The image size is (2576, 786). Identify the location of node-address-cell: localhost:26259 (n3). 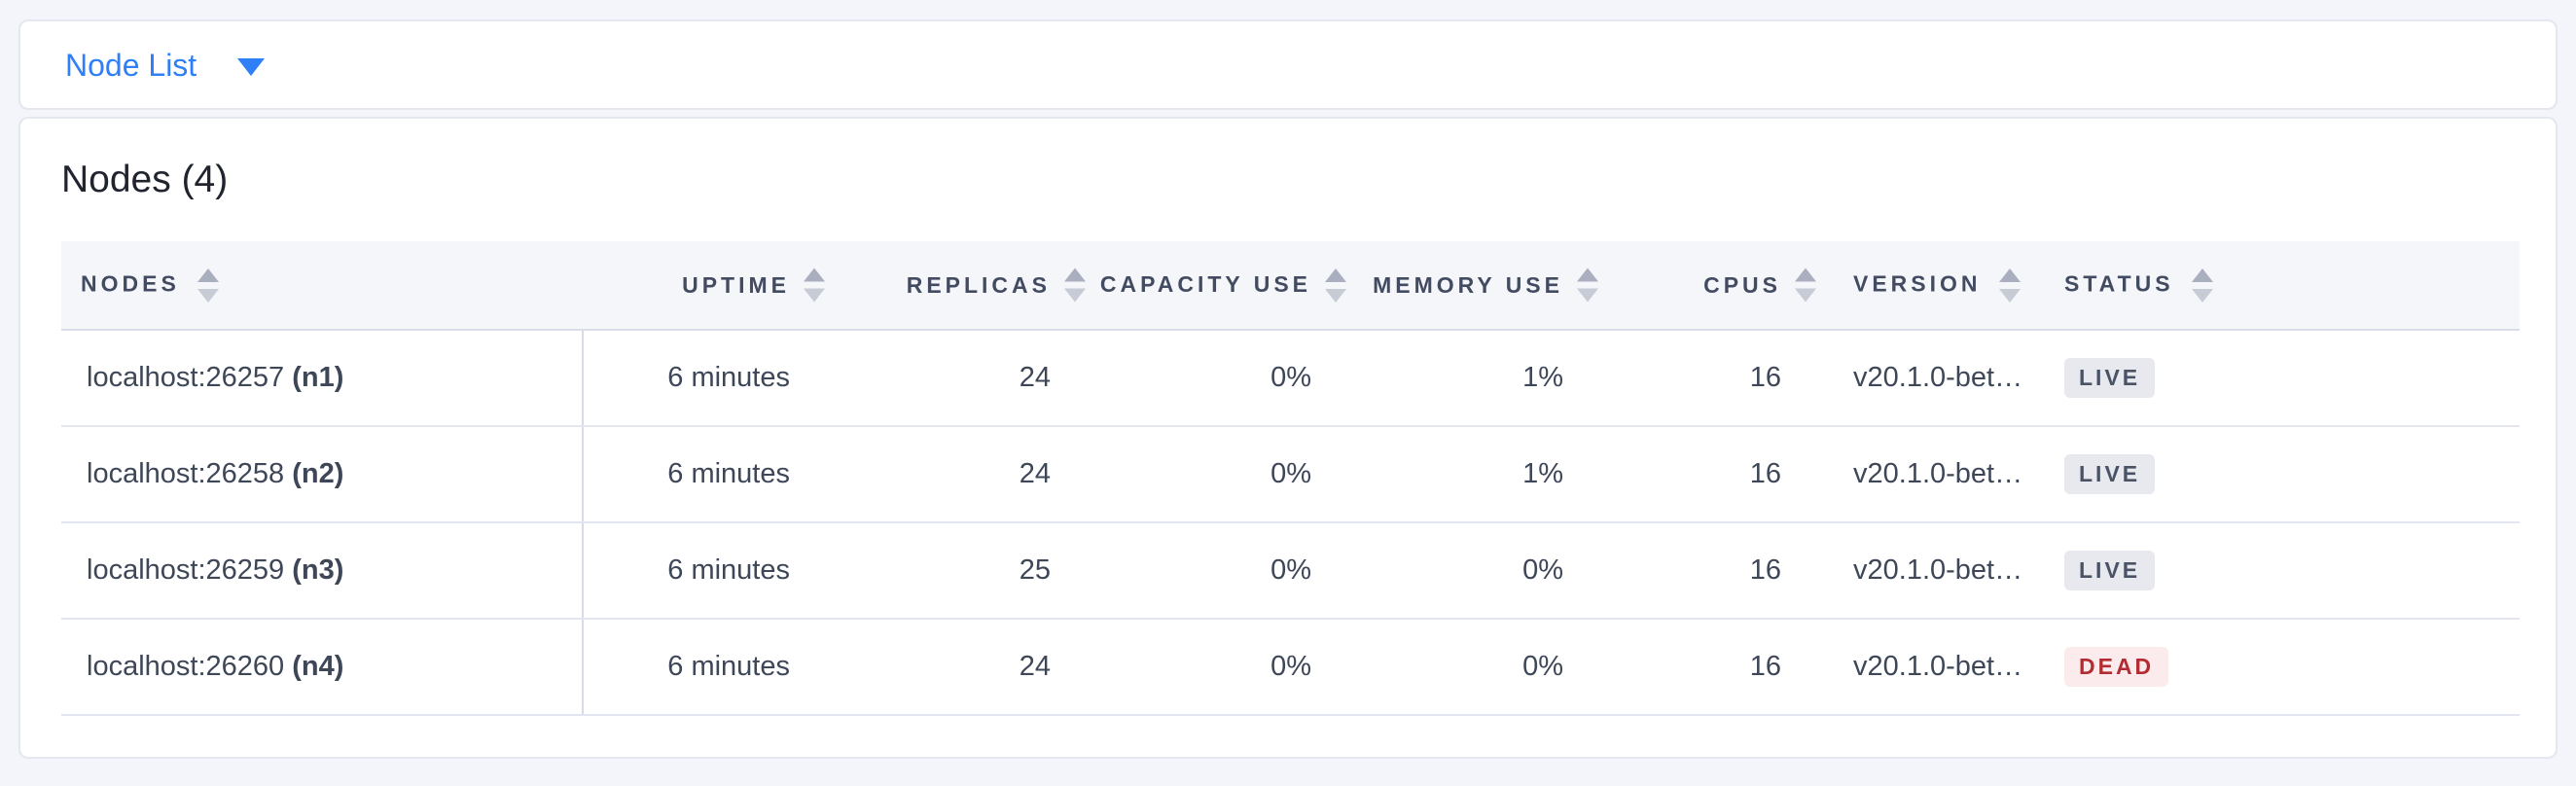
(322, 571).